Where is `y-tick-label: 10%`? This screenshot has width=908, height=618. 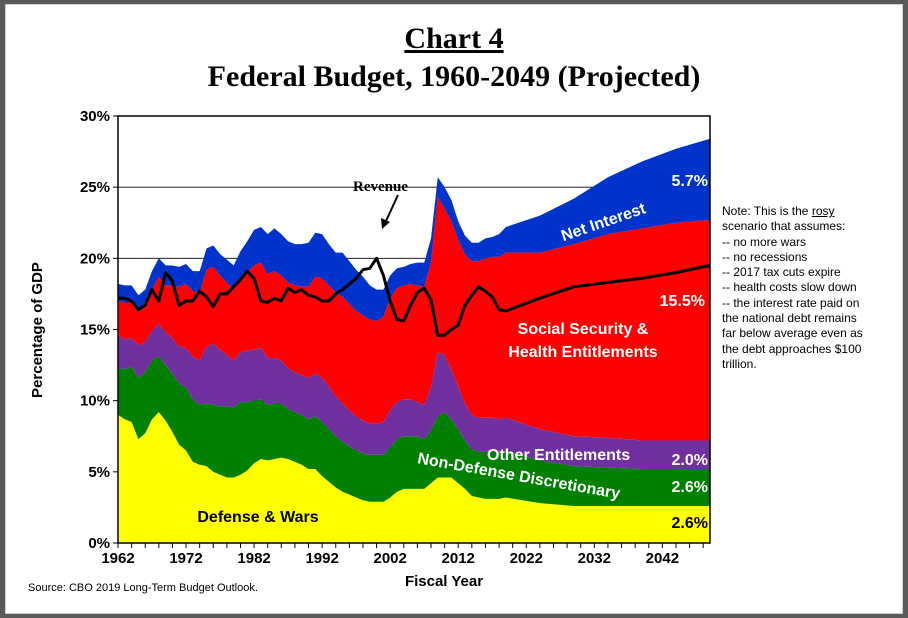 y-tick-label: 10% is located at coordinates (95, 401).